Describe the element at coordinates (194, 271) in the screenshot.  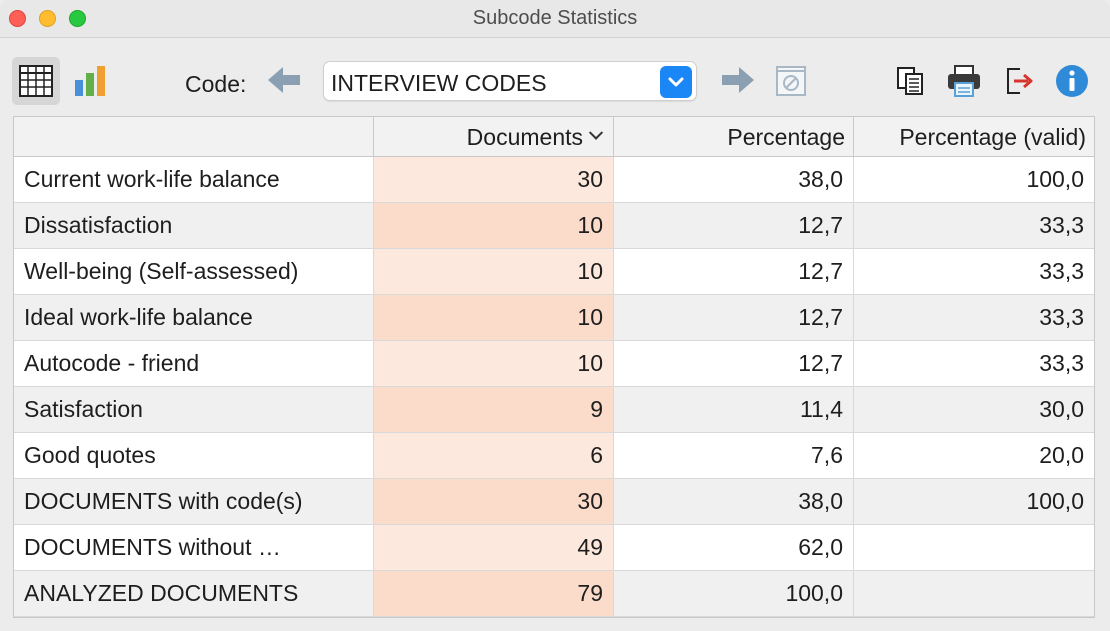
I see `row-code-name: Well-being (Self-assessed)` at that location.